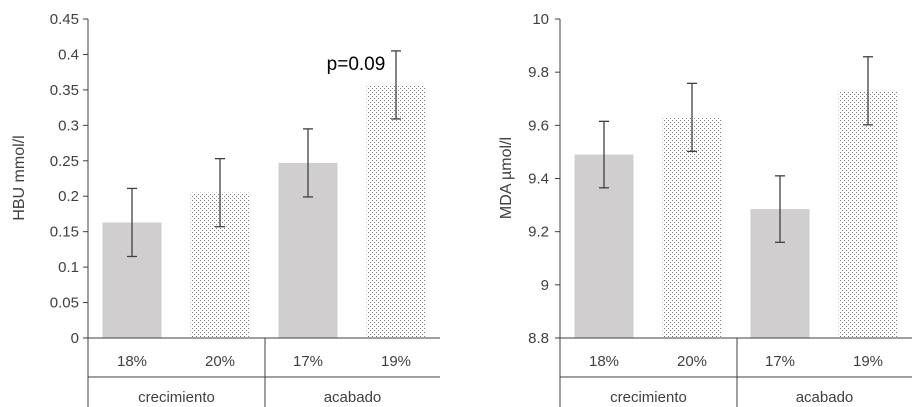 This screenshot has height=407, width=912. Describe the element at coordinates (545, 285) in the screenshot. I see `y-tick-label: 9` at that location.